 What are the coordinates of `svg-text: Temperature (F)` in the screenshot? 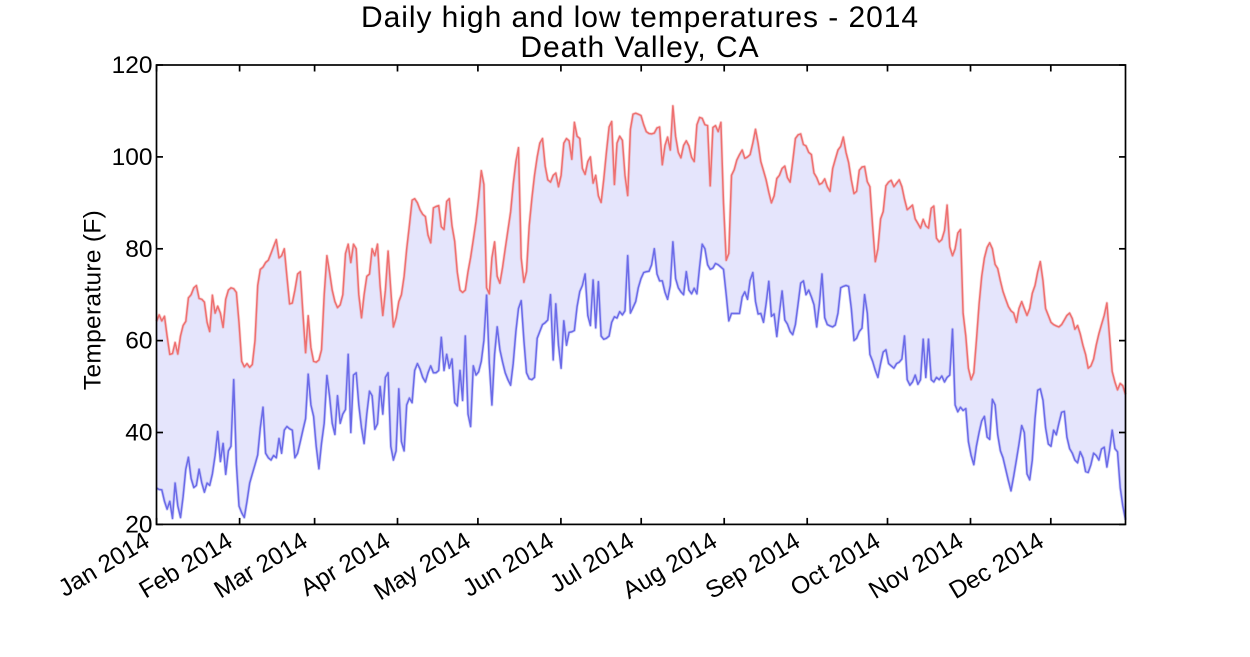 It's located at (93, 300).